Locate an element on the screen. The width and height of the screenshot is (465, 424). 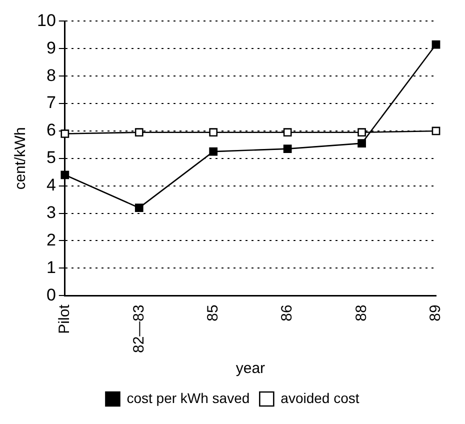
legend-label: avoided cost is located at coordinates (320, 398).